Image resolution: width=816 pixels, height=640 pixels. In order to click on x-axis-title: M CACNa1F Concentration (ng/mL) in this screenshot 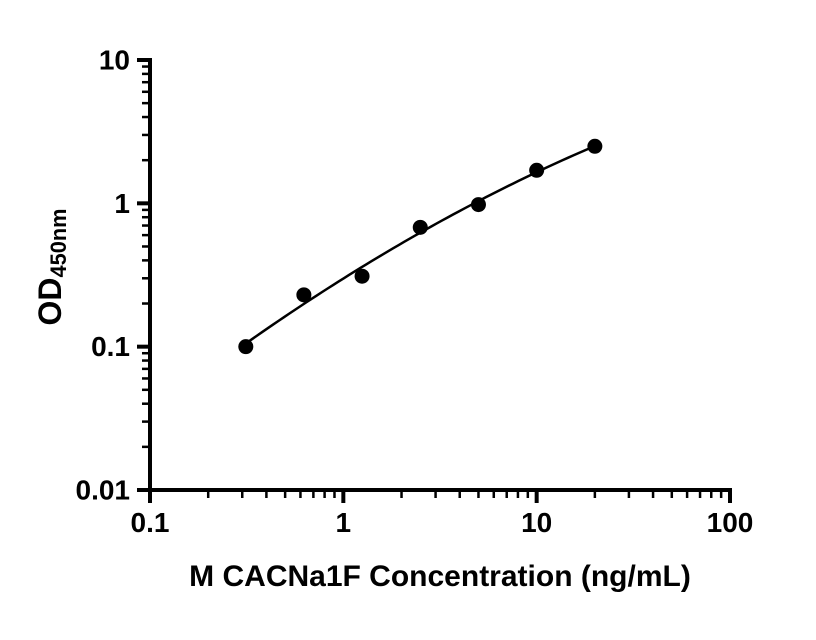, I will do `click(440, 576)`.